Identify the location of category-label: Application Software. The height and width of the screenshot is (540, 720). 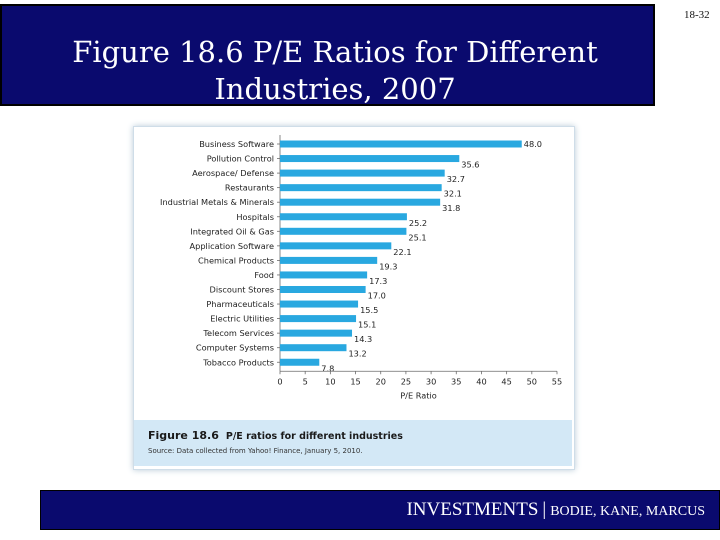
(232, 246).